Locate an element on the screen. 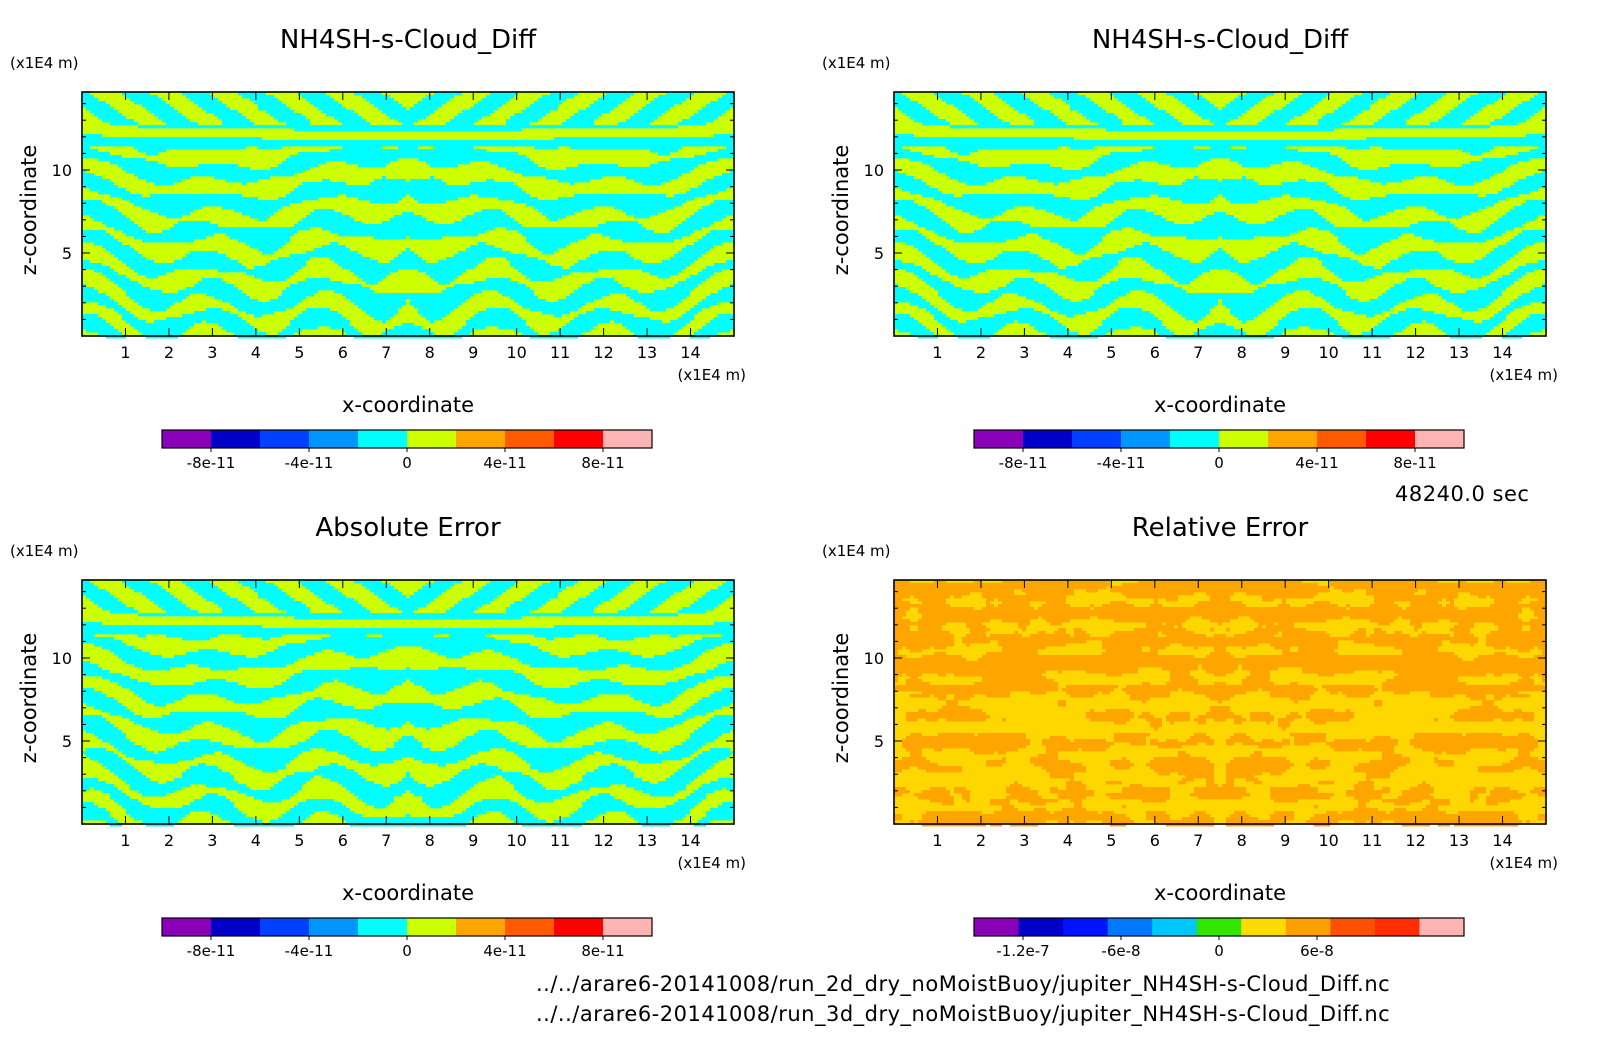 Image resolution: width=1604 pixels, height=1058 pixels. x-tick-label: 9 is located at coordinates (473, 840).